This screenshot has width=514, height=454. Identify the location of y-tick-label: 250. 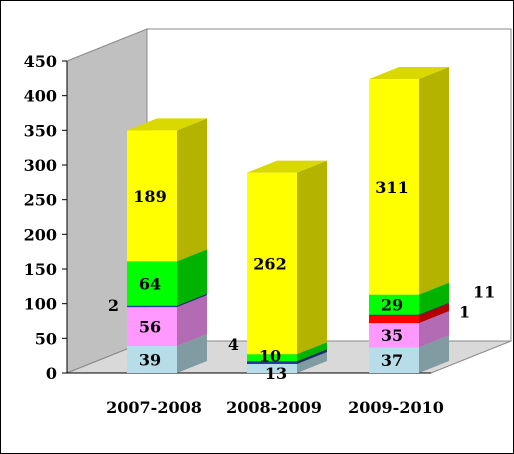
(40, 200).